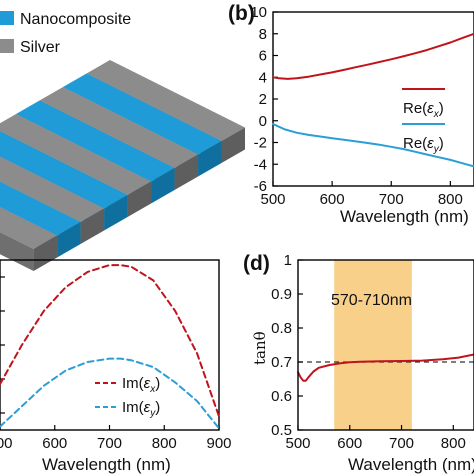 This screenshot has width=474, height=474. What do you see at coordinates (263, 121) in the screenshot?
I see `y-tick-label-b: 0` at bounding box center [263, 121].